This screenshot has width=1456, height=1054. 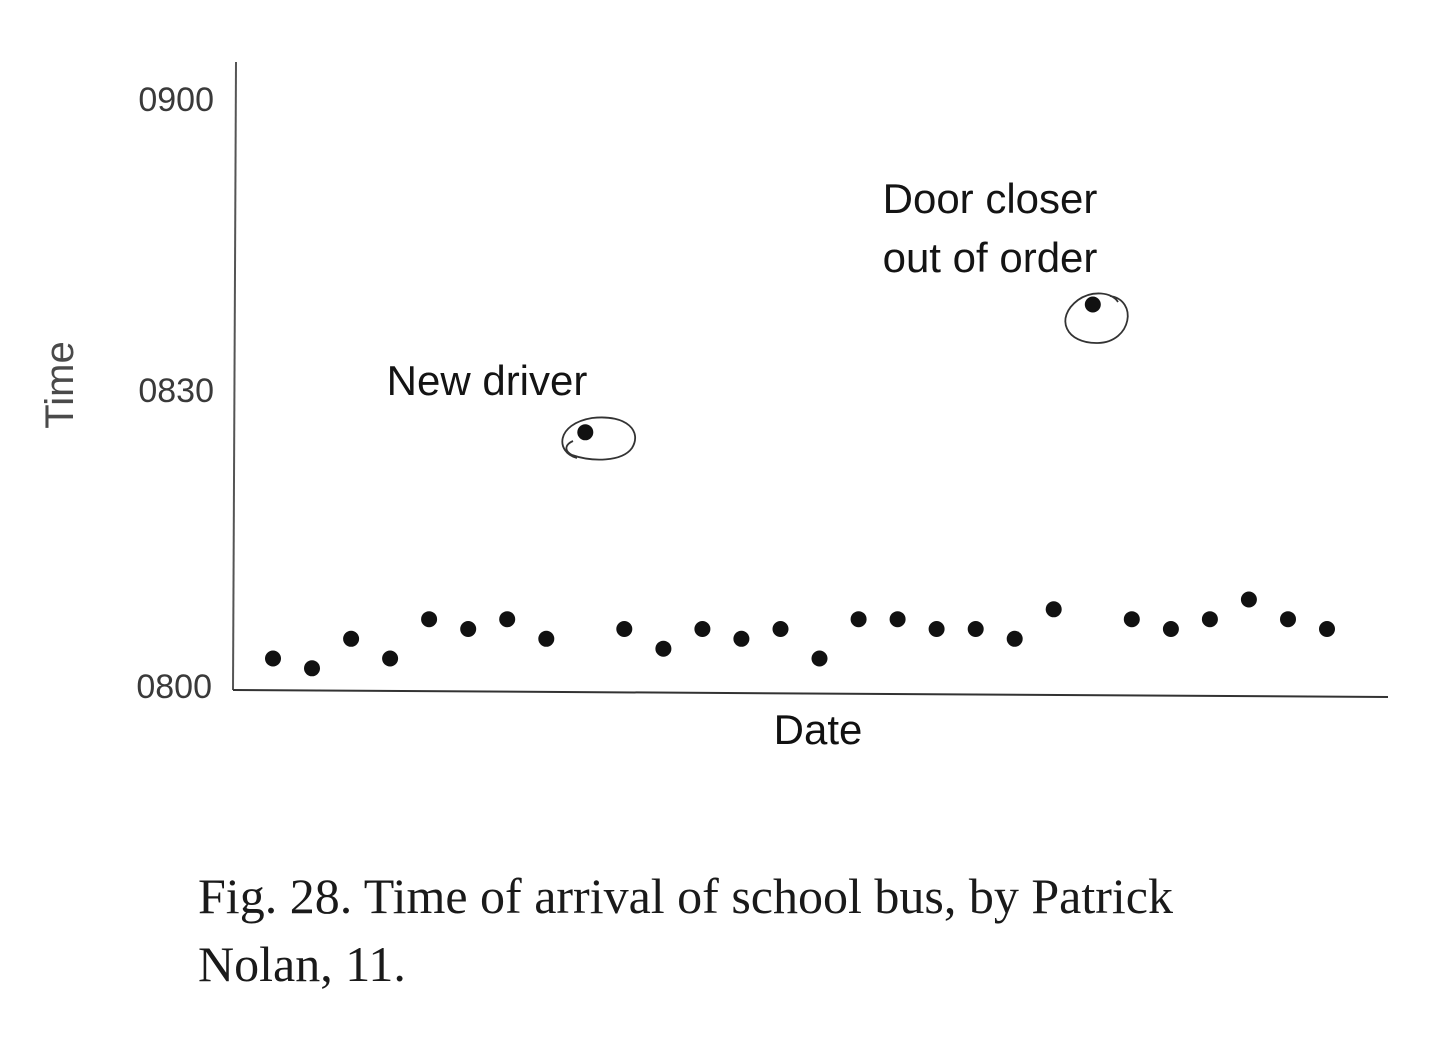 What do you see at coordinates (60, 384) in the screenshot?
I see `y-axis-label: Time` at bounding box center [60, 384].